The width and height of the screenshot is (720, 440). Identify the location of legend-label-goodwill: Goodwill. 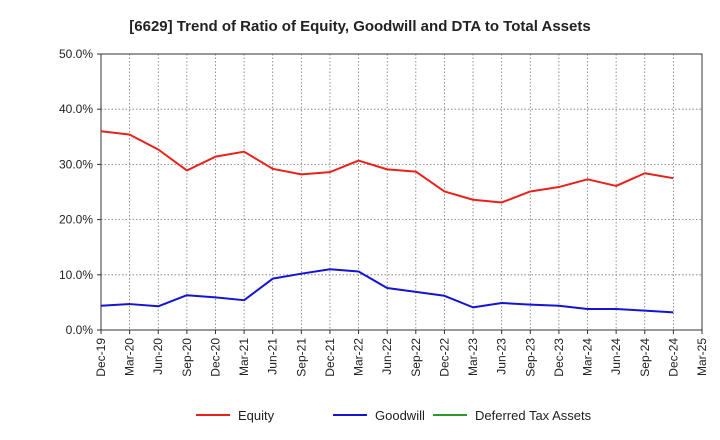
(400, 415).